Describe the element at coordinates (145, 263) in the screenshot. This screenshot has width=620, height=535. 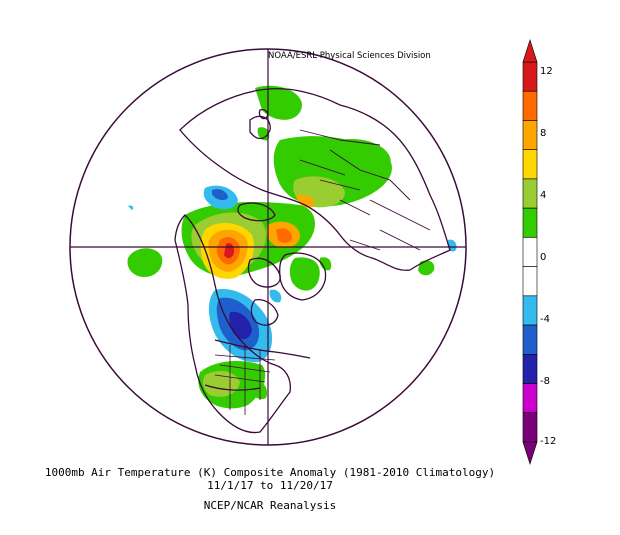
I see `anomaly-region-north-pacific-warm` at that location.